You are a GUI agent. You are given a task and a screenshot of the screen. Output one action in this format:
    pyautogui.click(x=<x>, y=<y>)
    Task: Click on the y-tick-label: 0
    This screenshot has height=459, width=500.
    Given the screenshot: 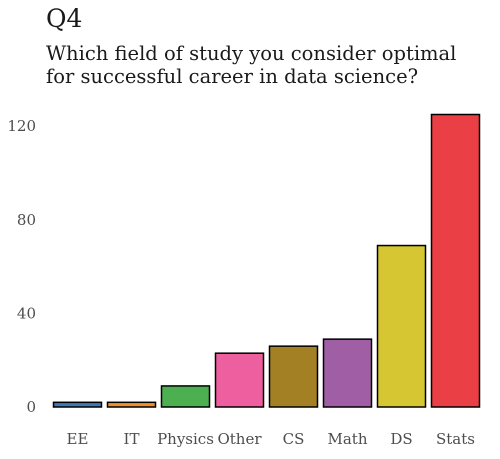 What is the action you would take?
    pyautogui.click(x=31, y=407)
    